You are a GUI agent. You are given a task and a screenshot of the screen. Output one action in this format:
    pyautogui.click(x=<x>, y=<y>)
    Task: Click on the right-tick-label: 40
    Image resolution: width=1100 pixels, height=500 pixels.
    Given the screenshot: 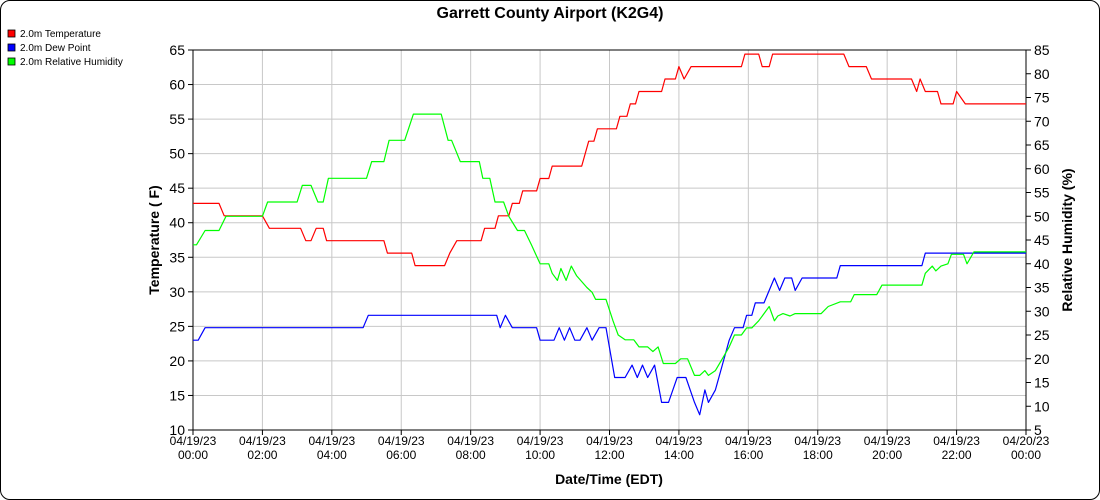 What is the action you would take?
    pyautogui.click(x=1042, y=264)
    